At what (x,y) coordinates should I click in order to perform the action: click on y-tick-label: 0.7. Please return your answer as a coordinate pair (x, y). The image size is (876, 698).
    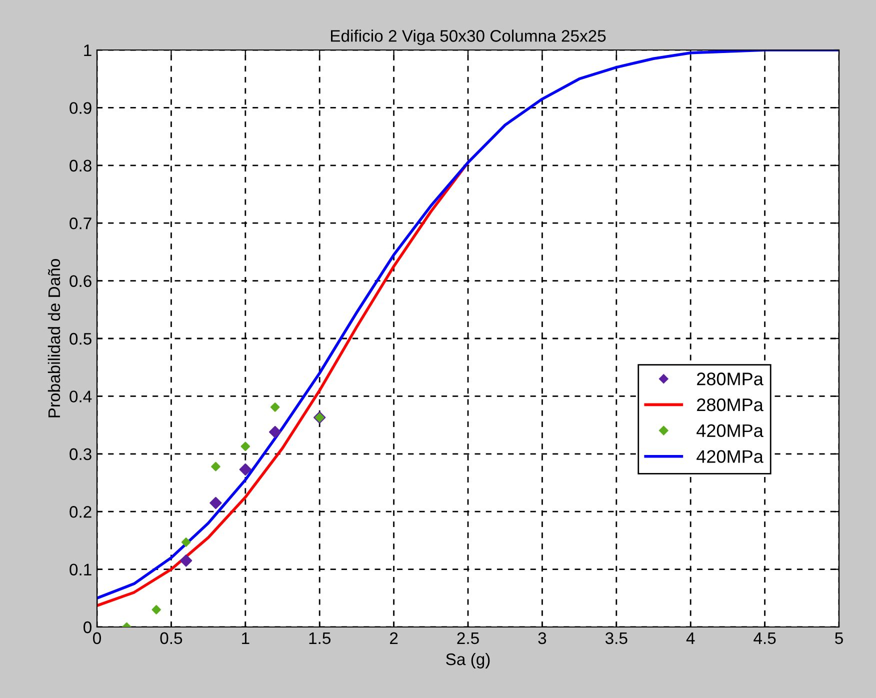
    Looking at the image, I should click on (81, 224).